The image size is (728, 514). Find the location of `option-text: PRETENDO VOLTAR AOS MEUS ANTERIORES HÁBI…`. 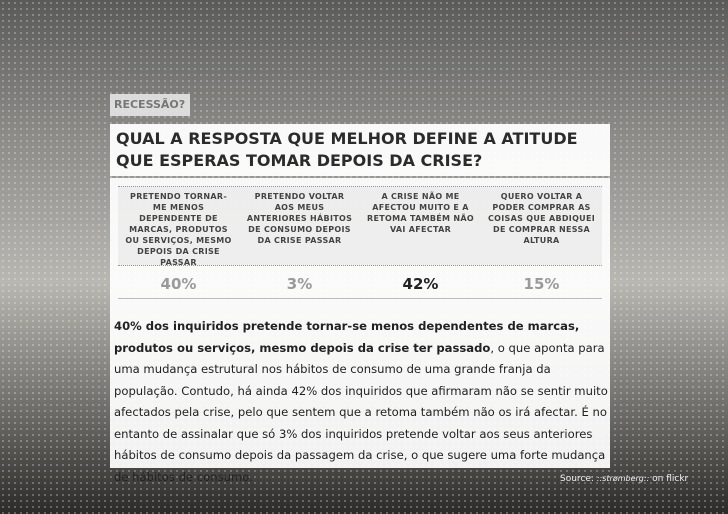

option-text: PRETENDO VOLTAR AOS MEUS ANTERIORES HÁBI… is located at coordinates (299, 218).